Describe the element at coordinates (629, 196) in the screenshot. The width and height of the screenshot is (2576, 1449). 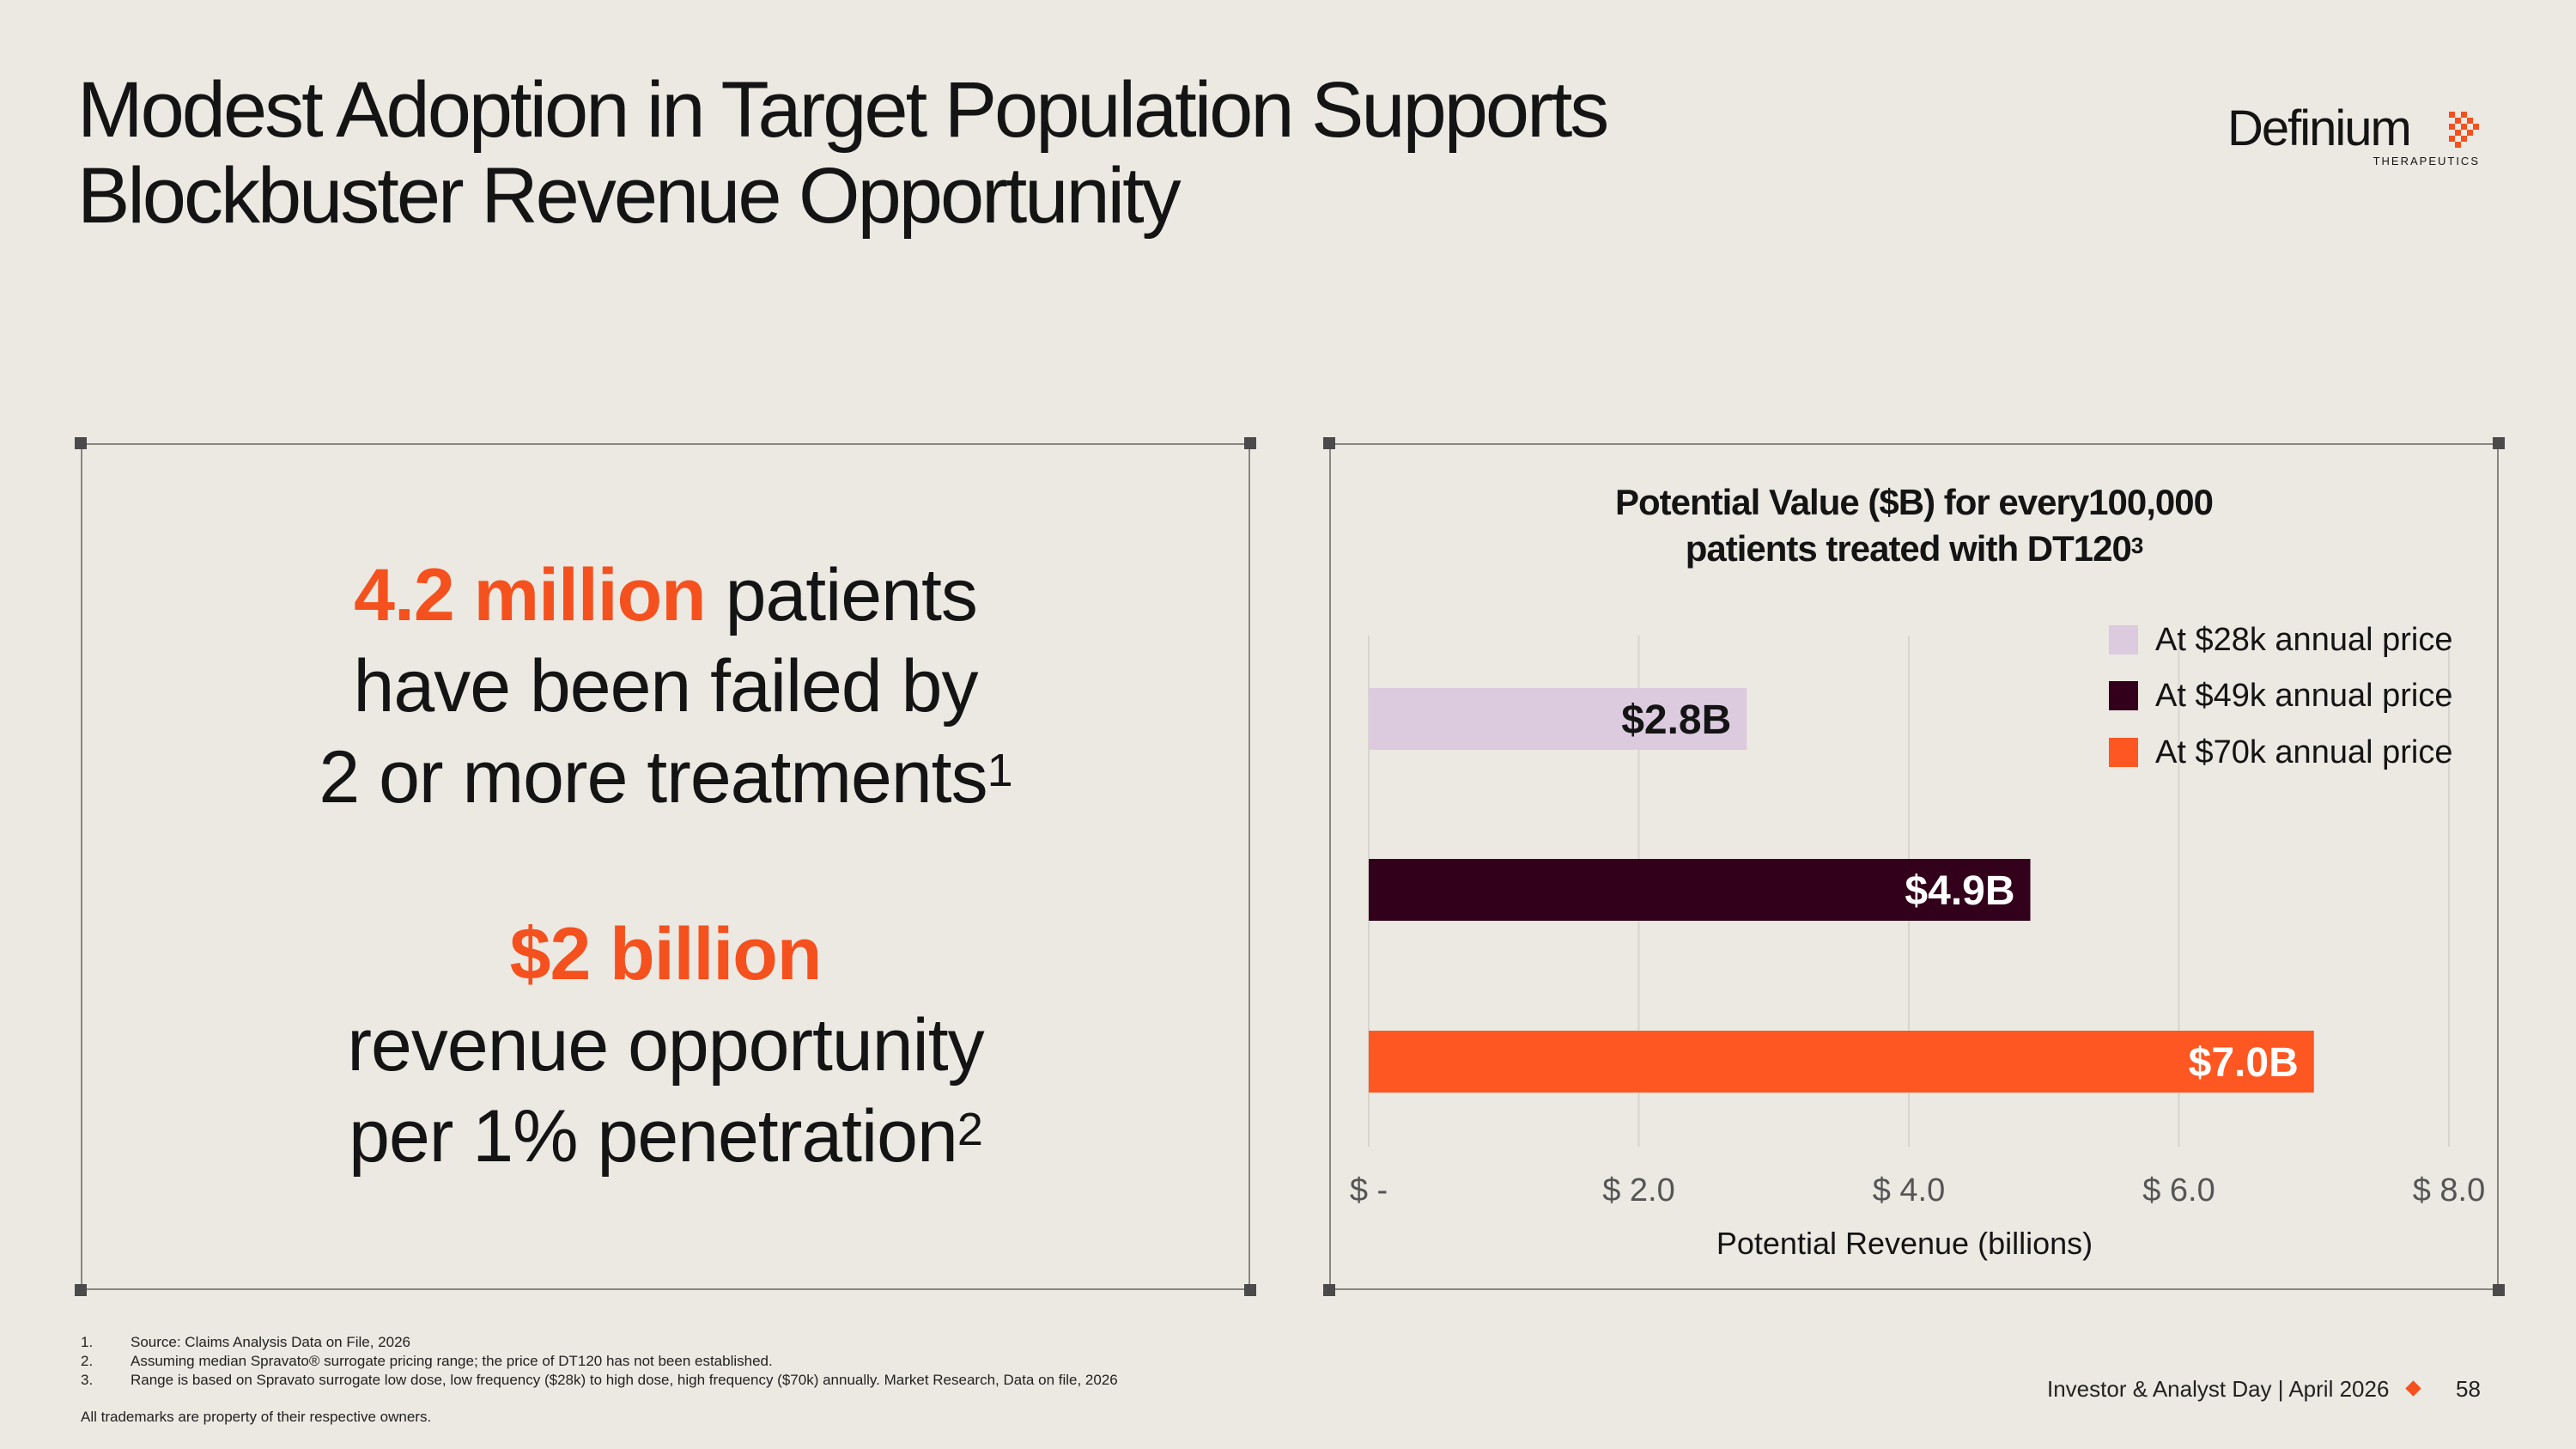
I see `slide-title-line-2: Blockbuster Revenue Opportunity` at that location.